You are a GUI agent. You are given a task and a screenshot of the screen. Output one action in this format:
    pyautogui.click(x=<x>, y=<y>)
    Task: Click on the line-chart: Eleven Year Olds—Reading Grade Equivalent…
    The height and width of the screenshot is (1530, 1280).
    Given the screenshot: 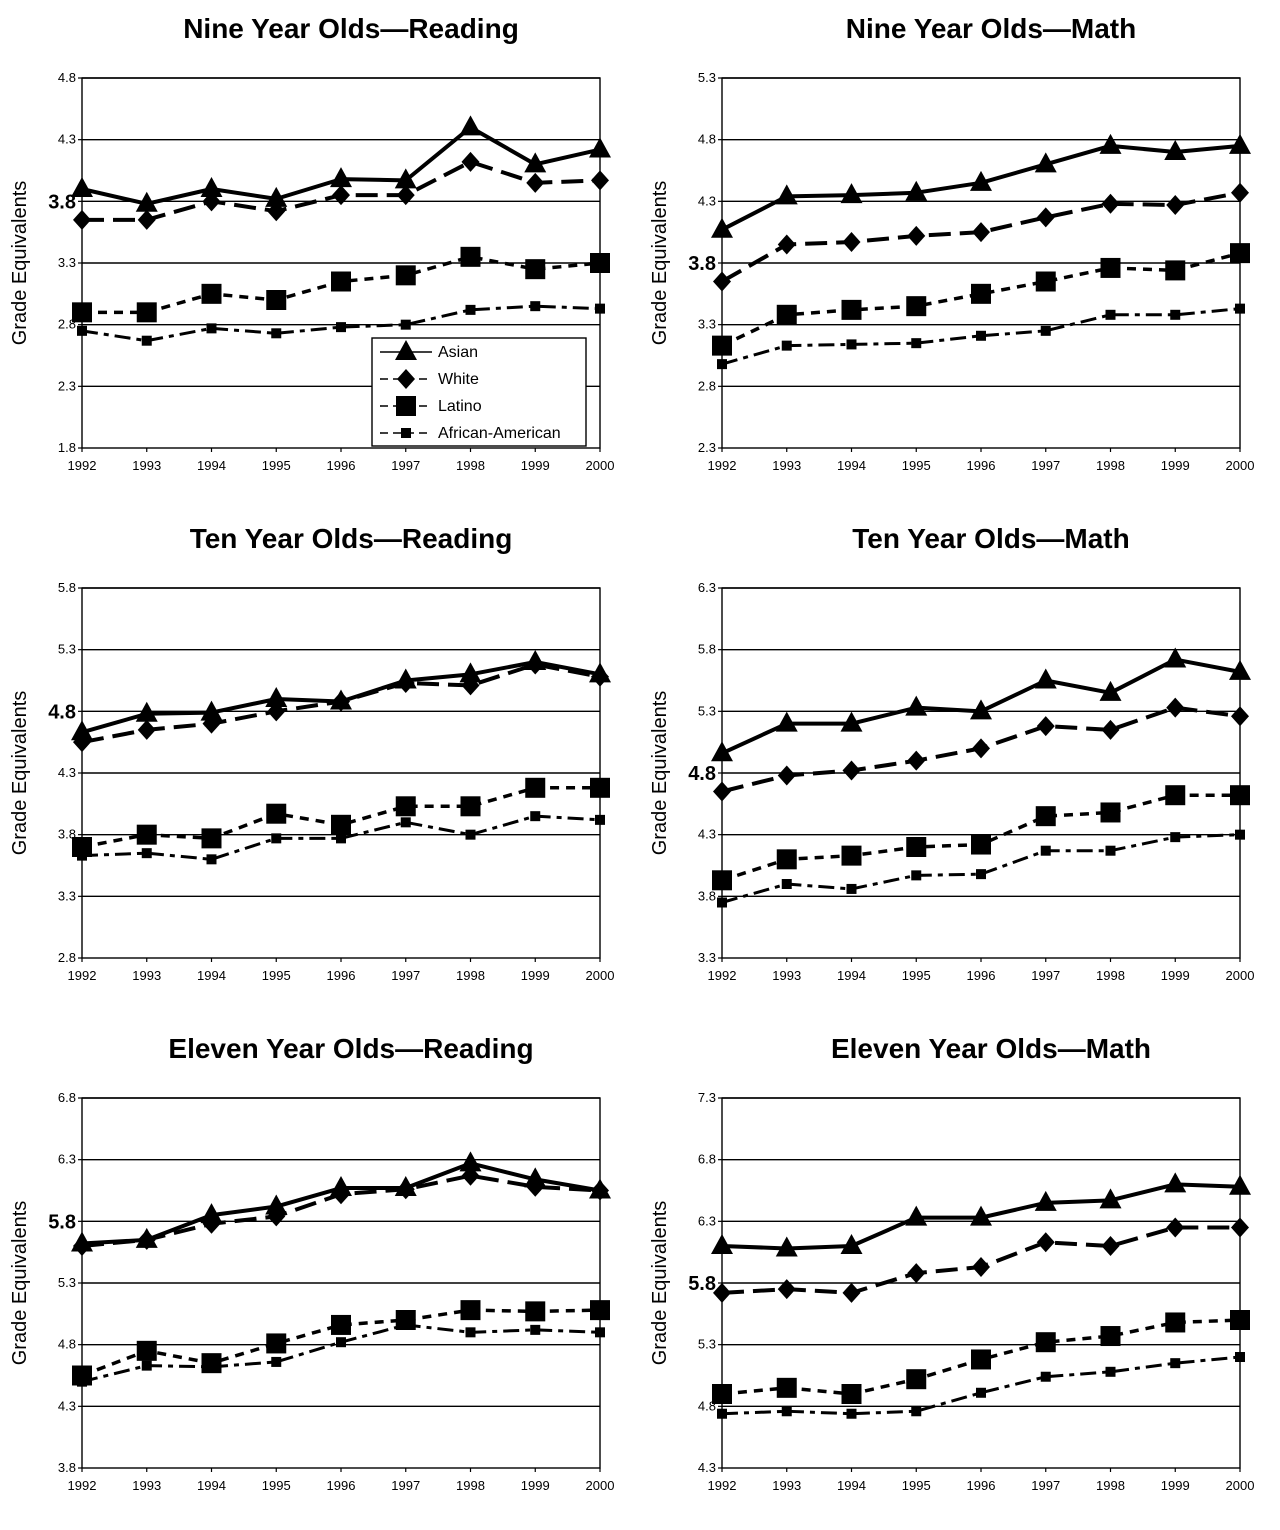 What is the action you would take?
    pyautogui.click(x=311, y=1263)
    